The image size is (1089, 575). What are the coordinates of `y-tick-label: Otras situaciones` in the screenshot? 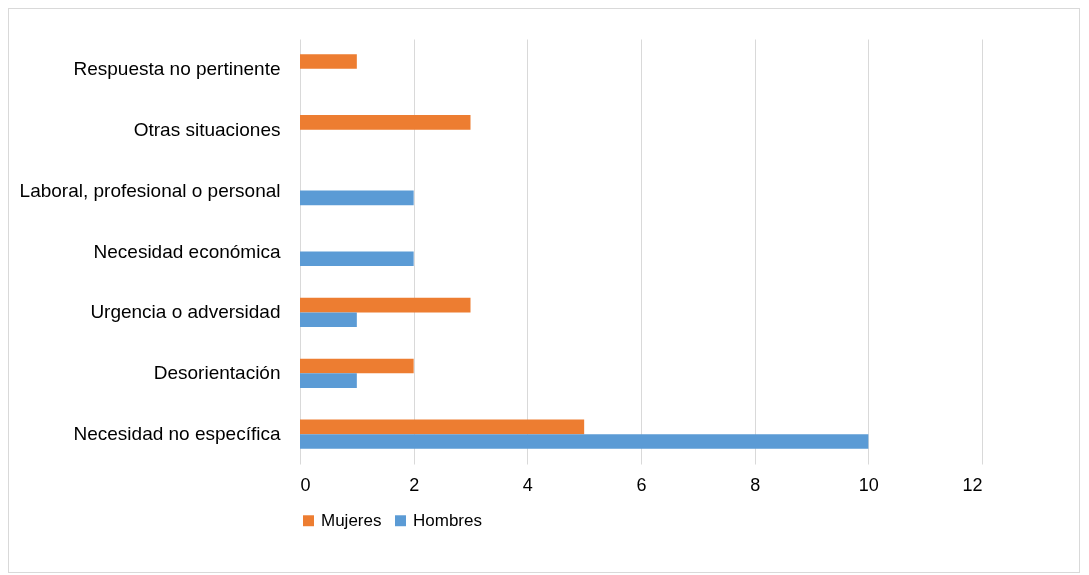 It's located at (207, 129).